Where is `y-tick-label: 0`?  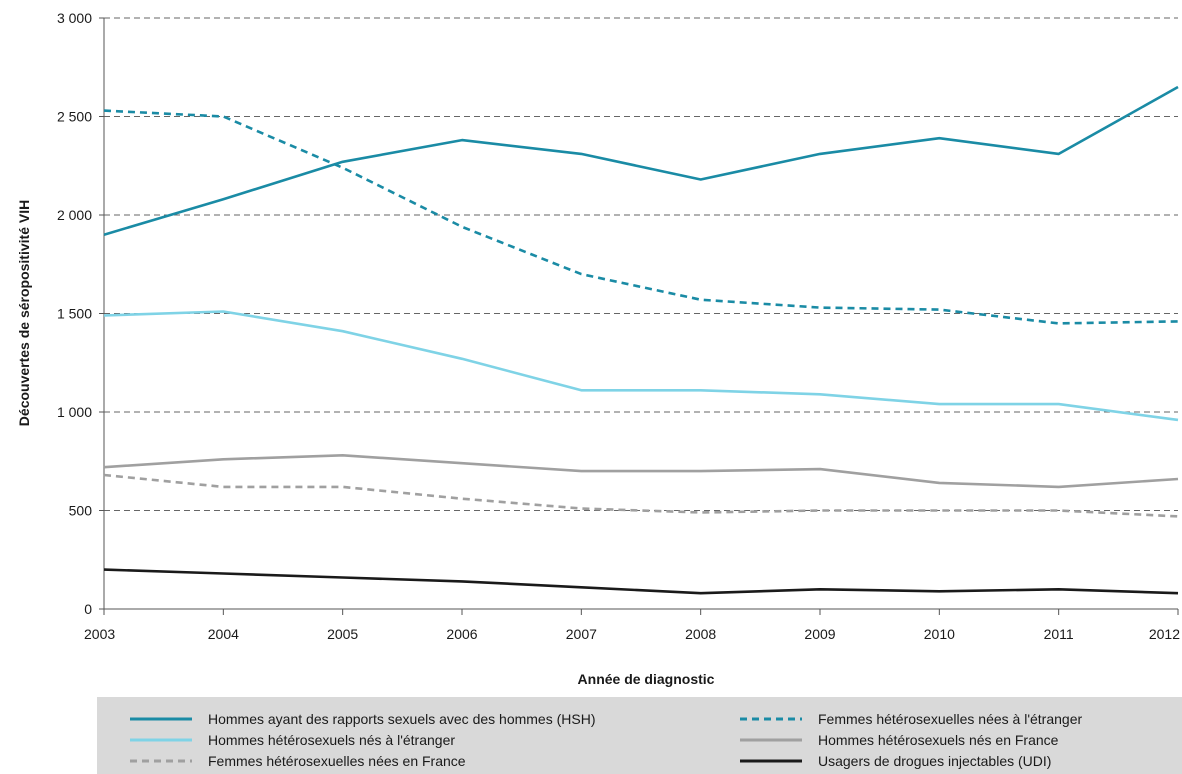
y-tick-label: 0 is located at coordinates (88, 609).